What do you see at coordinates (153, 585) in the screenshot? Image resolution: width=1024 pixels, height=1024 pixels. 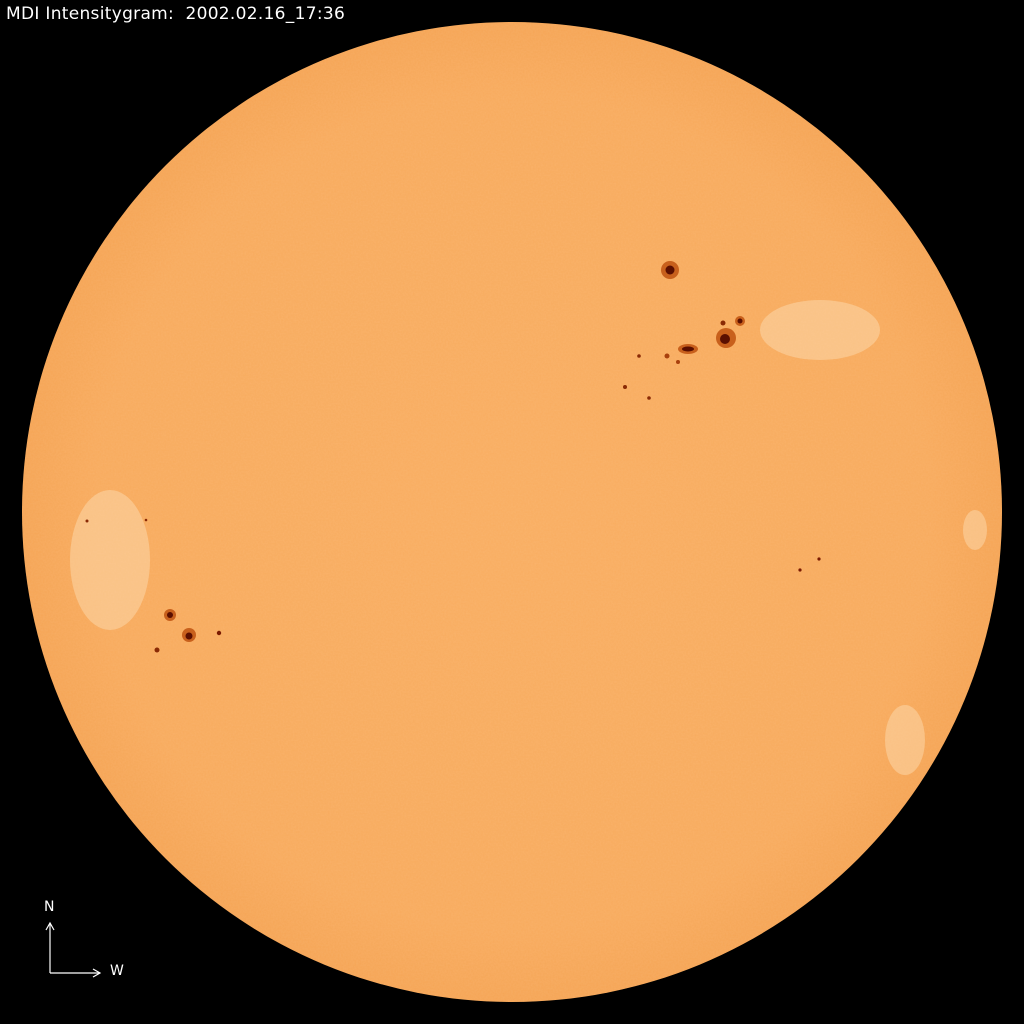 I see `sunspot-group-east` at bounding box center [153, 585].